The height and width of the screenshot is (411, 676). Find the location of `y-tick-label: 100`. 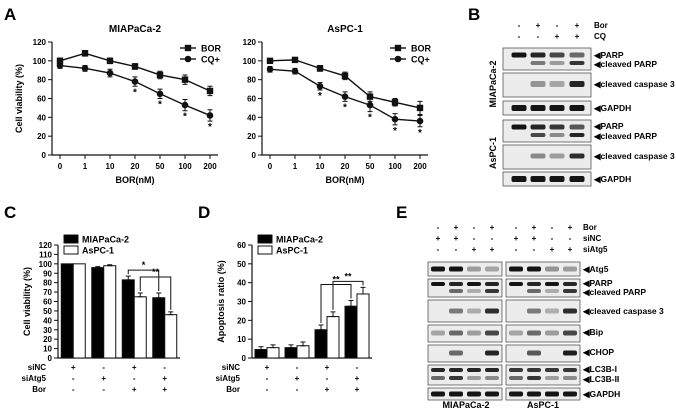

y-tick-label: 100 is located at coordinates (46, 264).